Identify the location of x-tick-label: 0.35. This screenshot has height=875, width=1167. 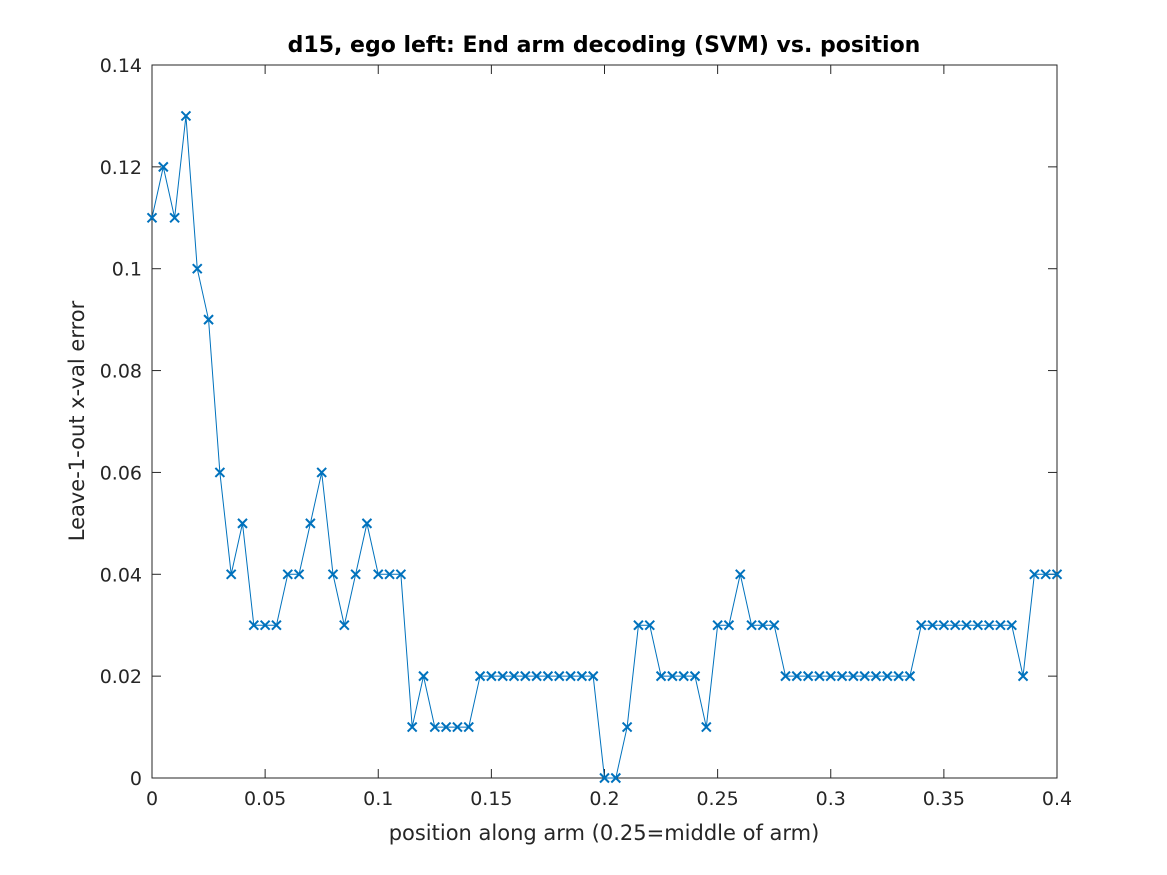
(944, 799).